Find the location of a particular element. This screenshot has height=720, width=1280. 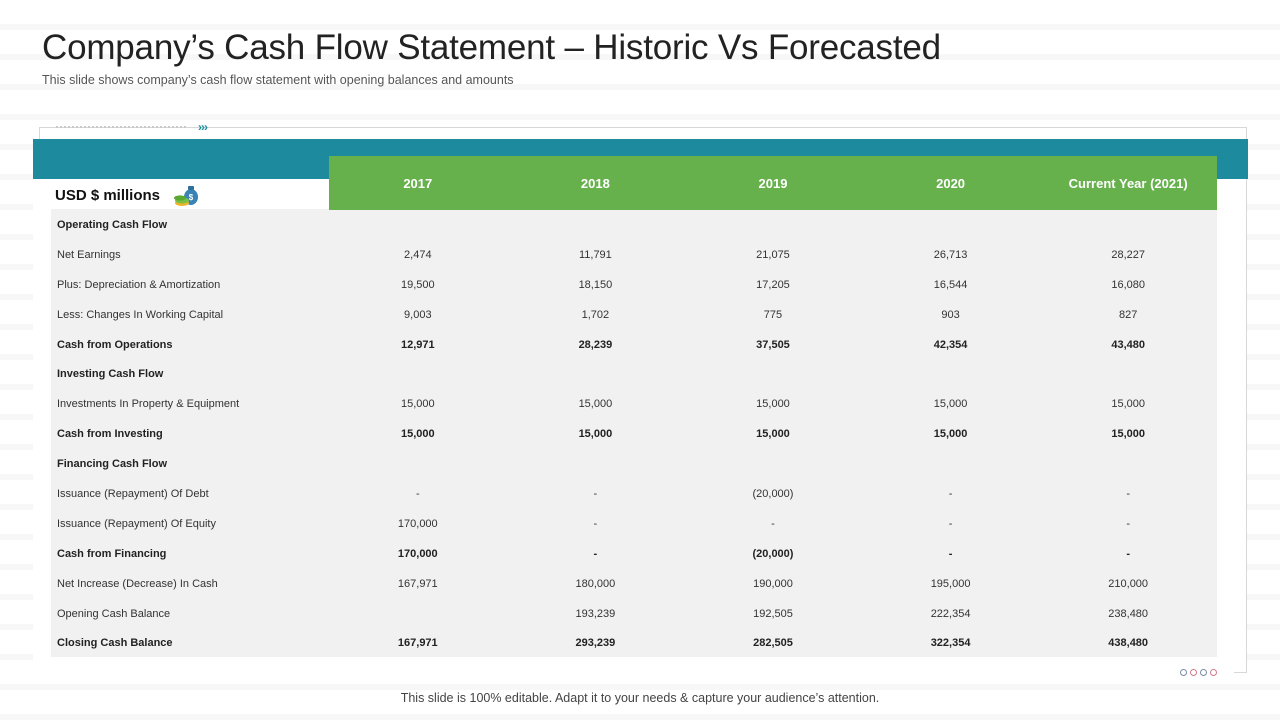

table-row: Investing Cash Flow is located at coordinates (634, 374).